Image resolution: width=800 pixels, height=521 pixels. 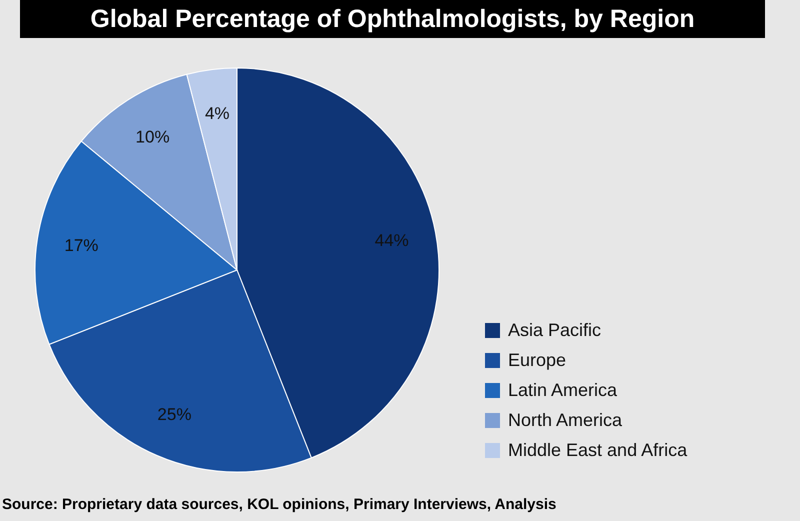 I want to click on legend-label: North America, so click(x=565, y=420).